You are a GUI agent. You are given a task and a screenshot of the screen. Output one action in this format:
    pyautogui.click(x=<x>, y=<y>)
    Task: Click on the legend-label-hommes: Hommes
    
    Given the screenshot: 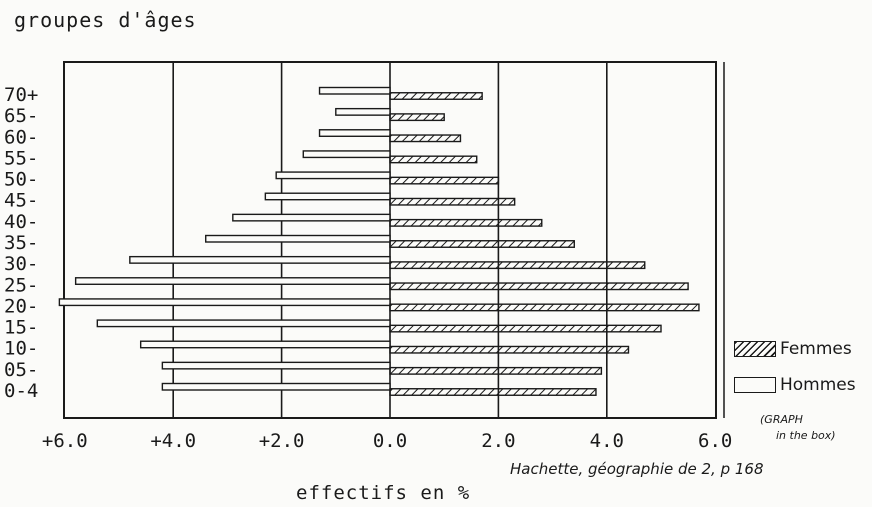 What is the action you would take?
    pyautogui.click(x=818, y=385)
    